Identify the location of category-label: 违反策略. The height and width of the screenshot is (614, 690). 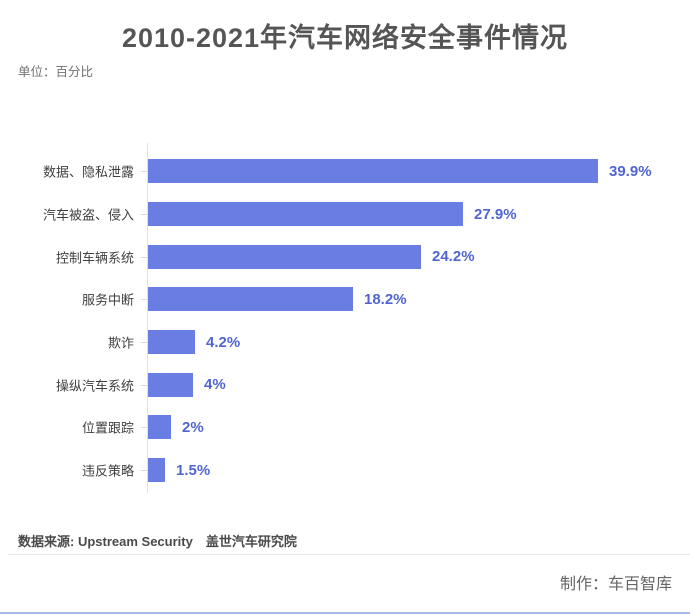
(107, 471).